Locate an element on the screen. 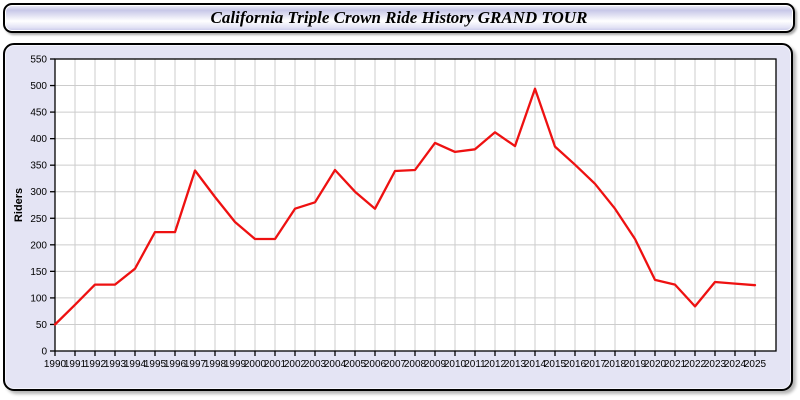  x-tick-label: 1993 is located at coordinates (115, 364).